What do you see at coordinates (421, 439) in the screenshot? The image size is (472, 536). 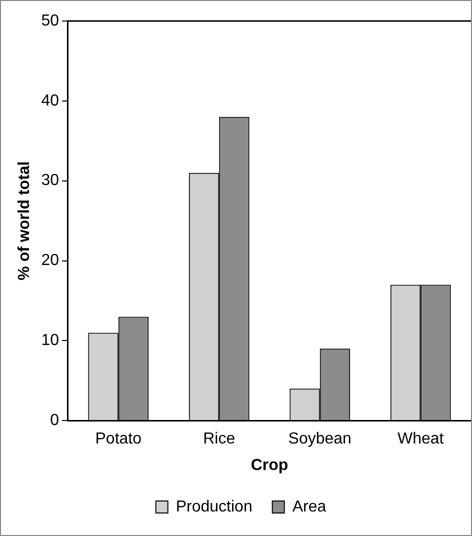 I see `x-tick-label: Wheat` at bounding box center [421, 439].